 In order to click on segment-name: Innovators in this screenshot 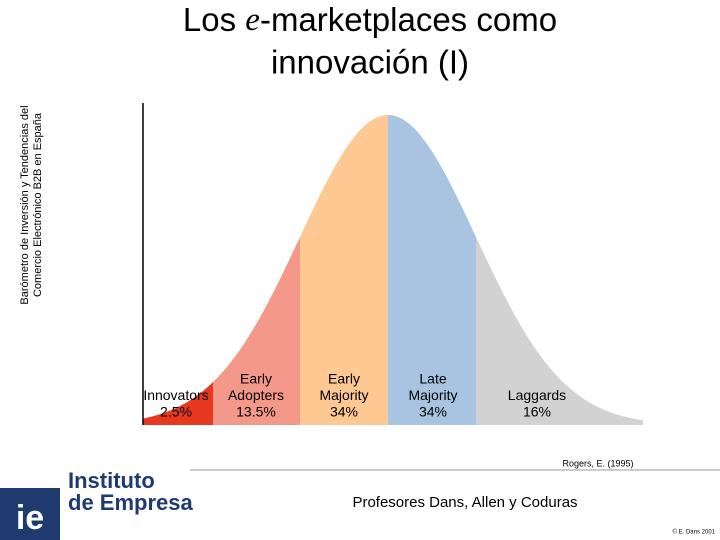, I will do `click(175, 395)`.